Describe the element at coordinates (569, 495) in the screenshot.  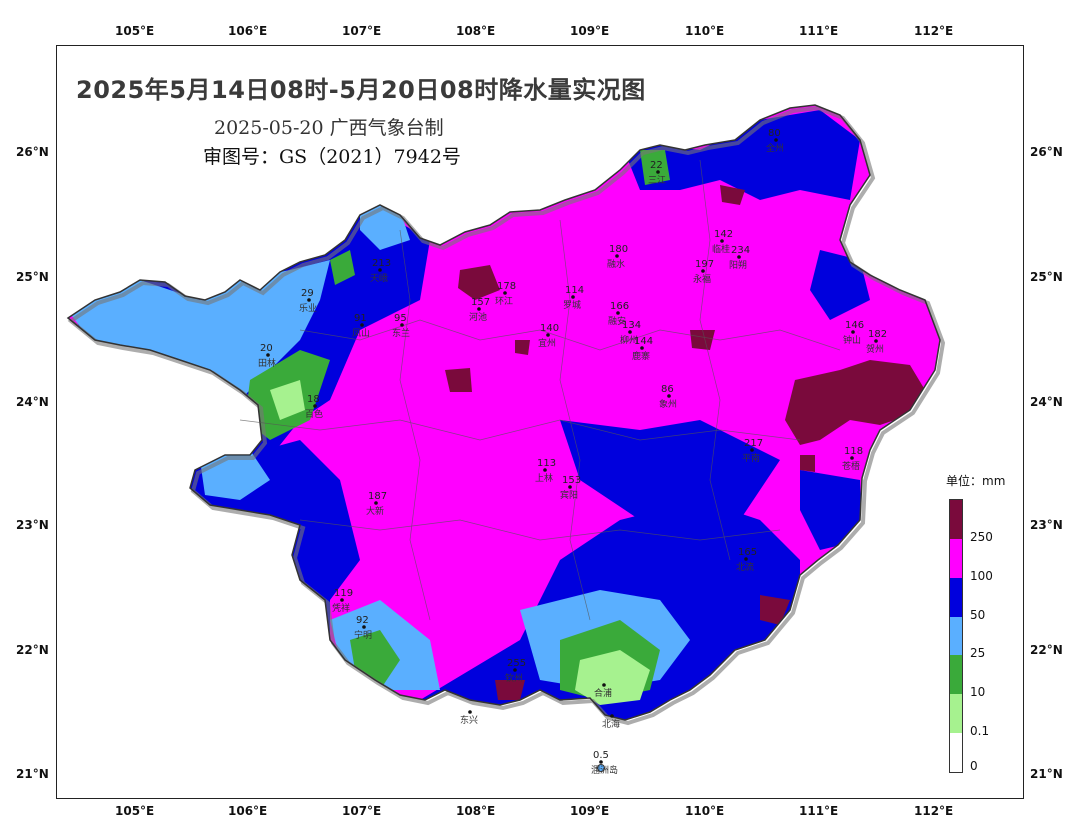
I see `station-name: 宾阳` at that location.